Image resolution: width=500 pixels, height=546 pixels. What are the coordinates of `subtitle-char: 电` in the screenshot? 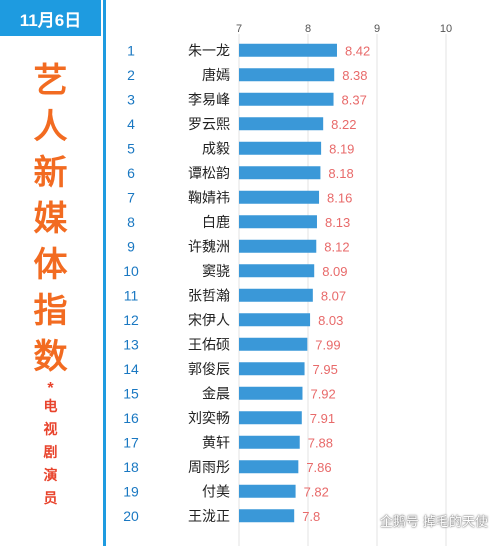 It's located at (50, 407).